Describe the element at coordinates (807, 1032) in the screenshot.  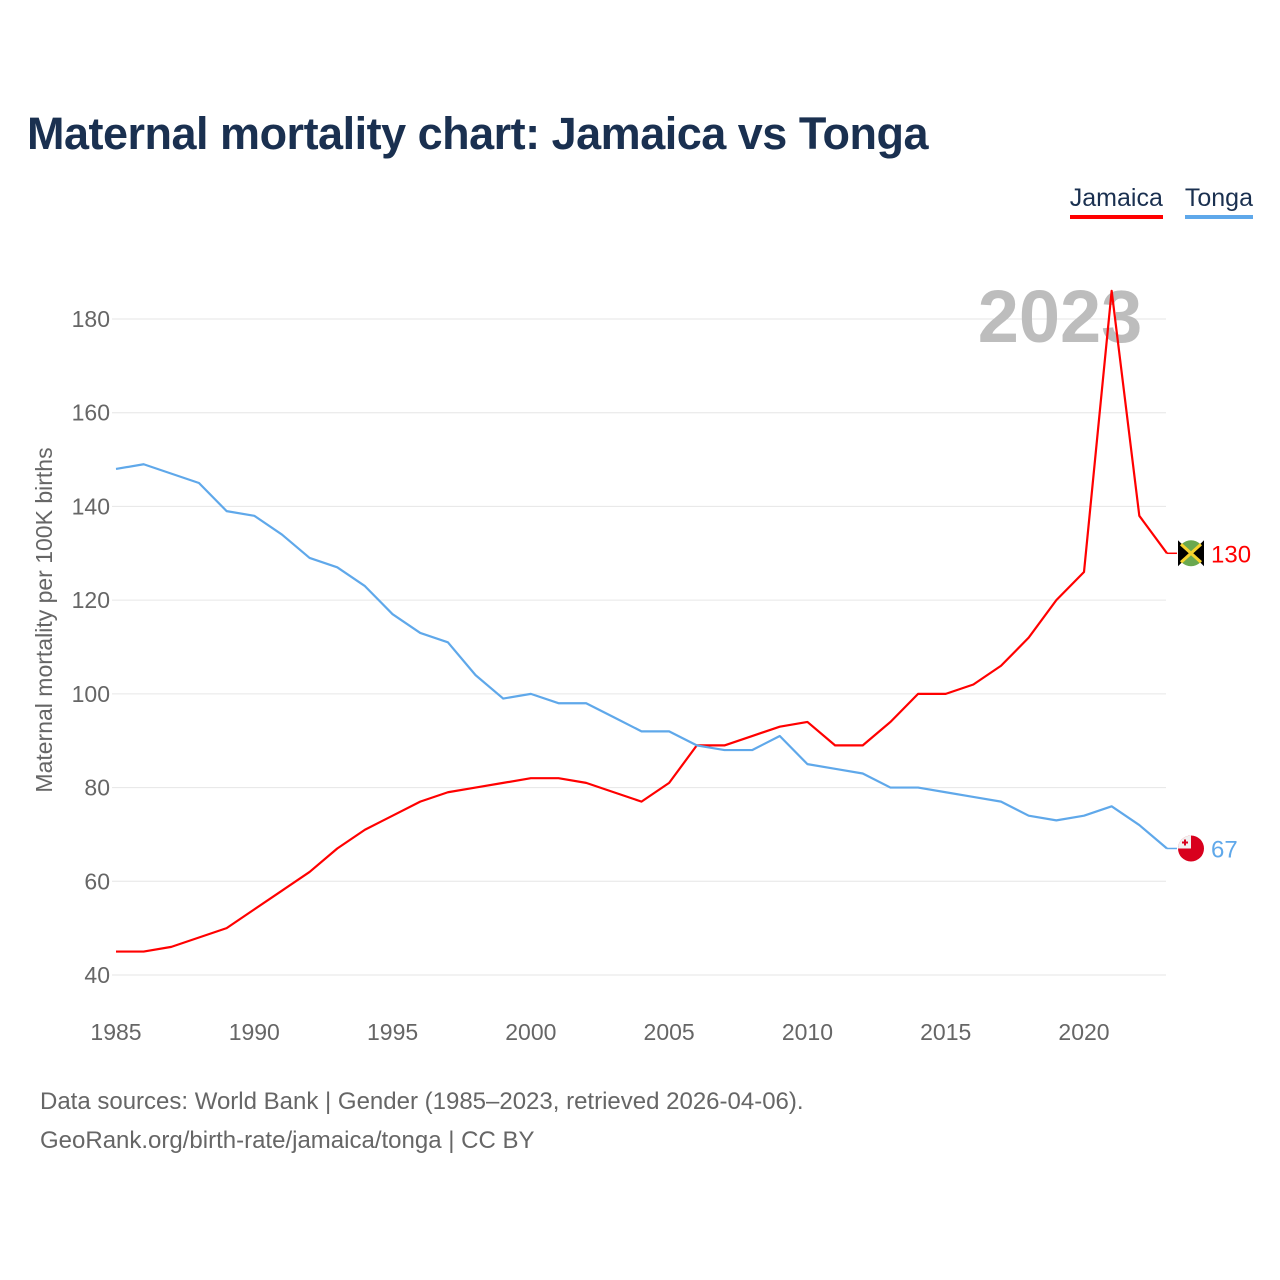
I see `x-tick-label: 2010` at that location.